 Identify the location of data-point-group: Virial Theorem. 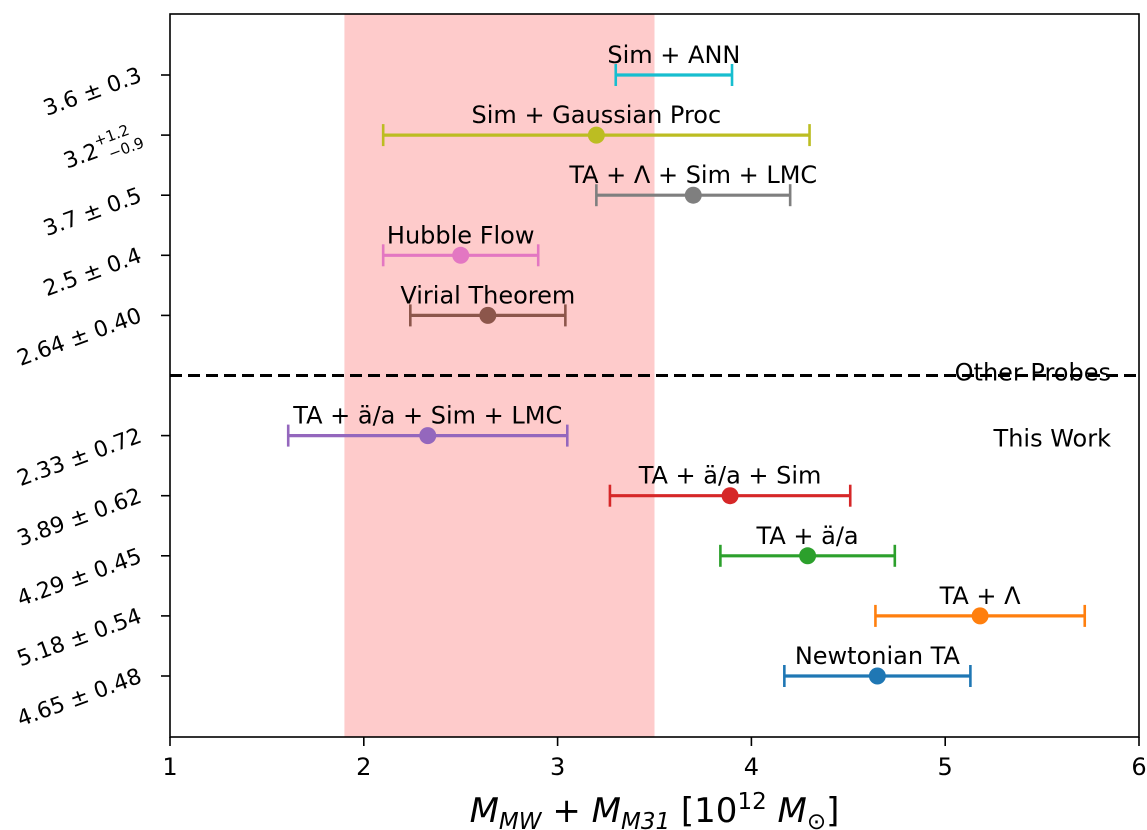
(487, 304).